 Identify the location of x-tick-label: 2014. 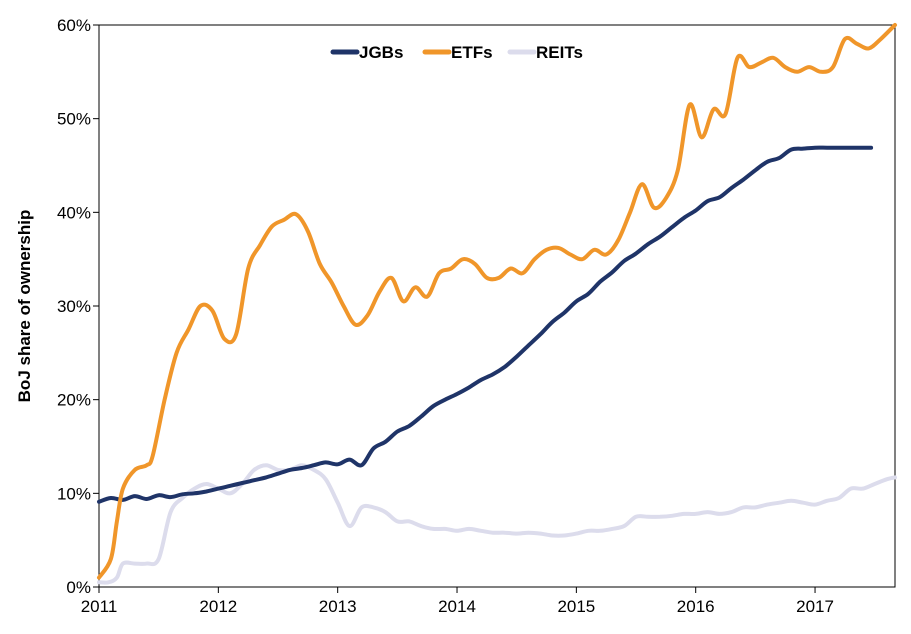
(457, 606).